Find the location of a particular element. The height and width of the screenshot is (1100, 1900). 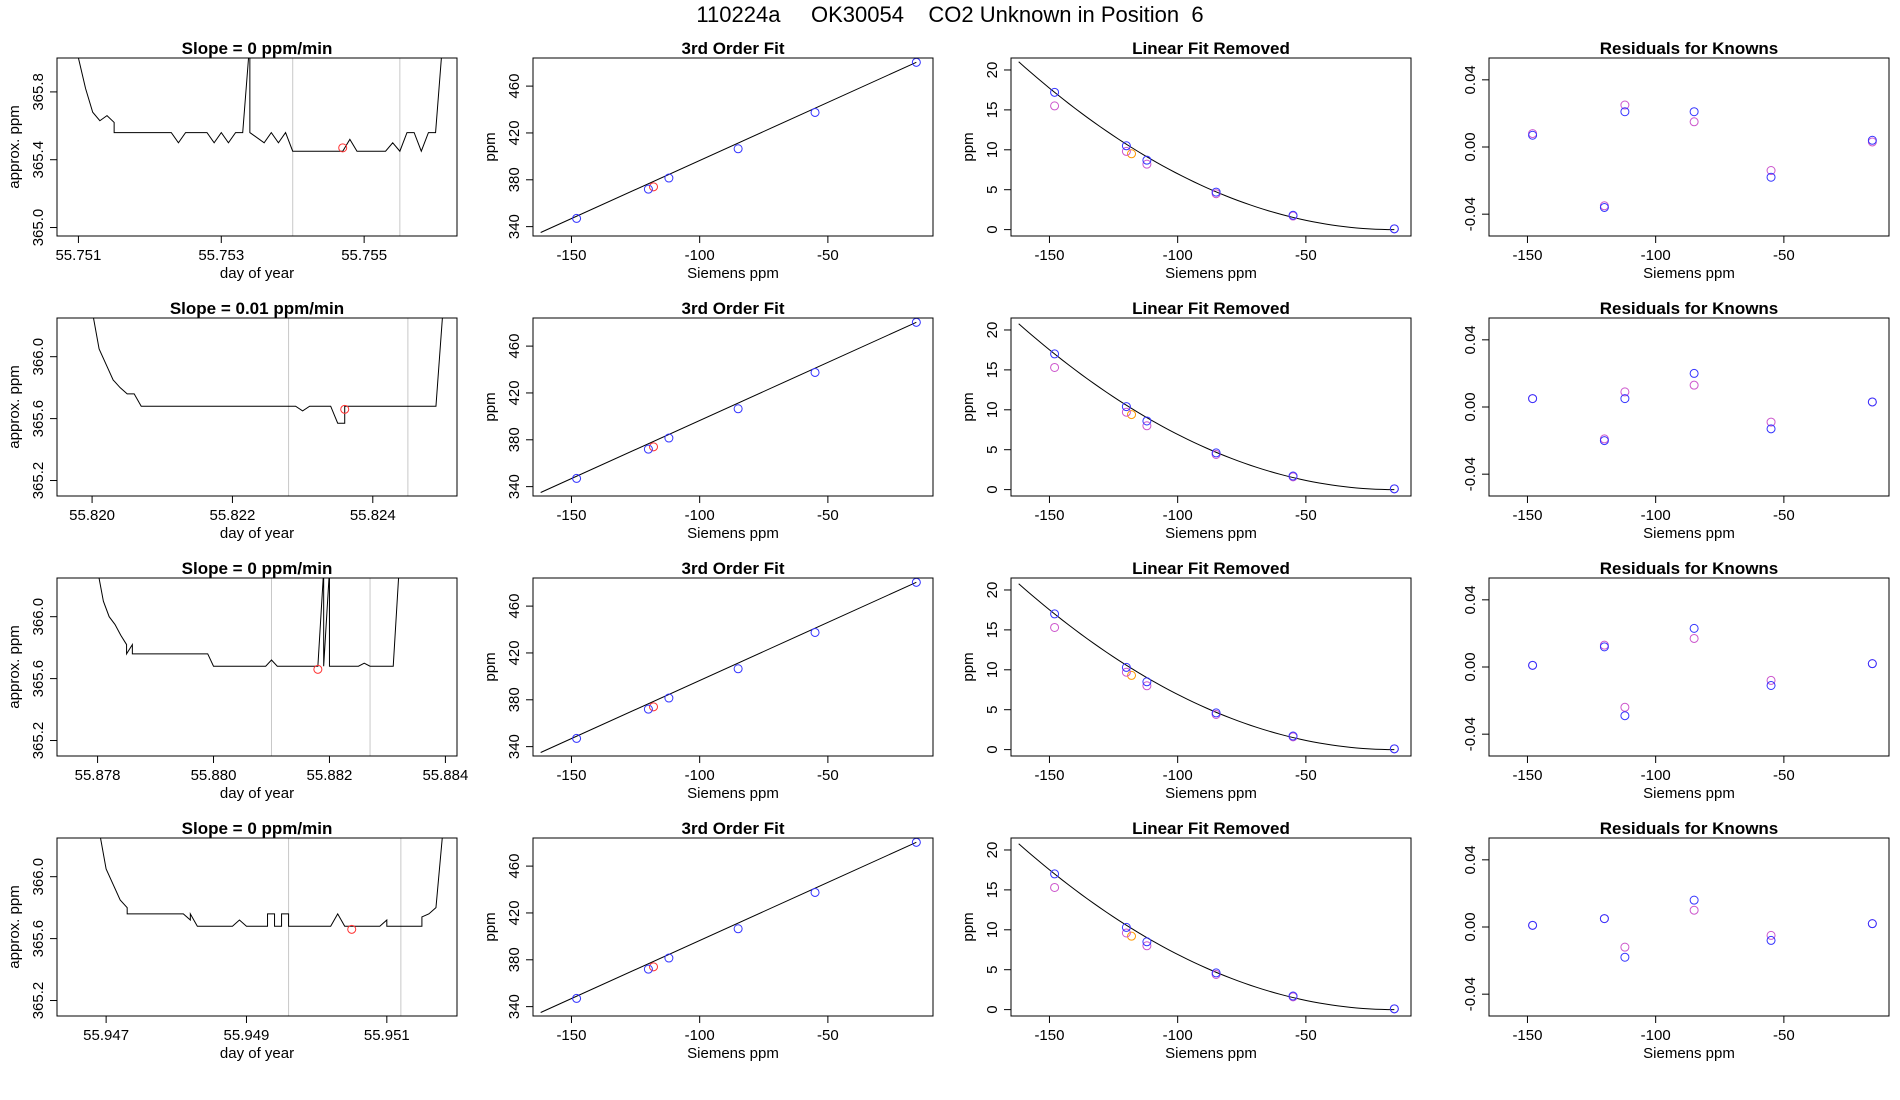

x-tick-label: 55.751 is located at coordinates (78, 255).